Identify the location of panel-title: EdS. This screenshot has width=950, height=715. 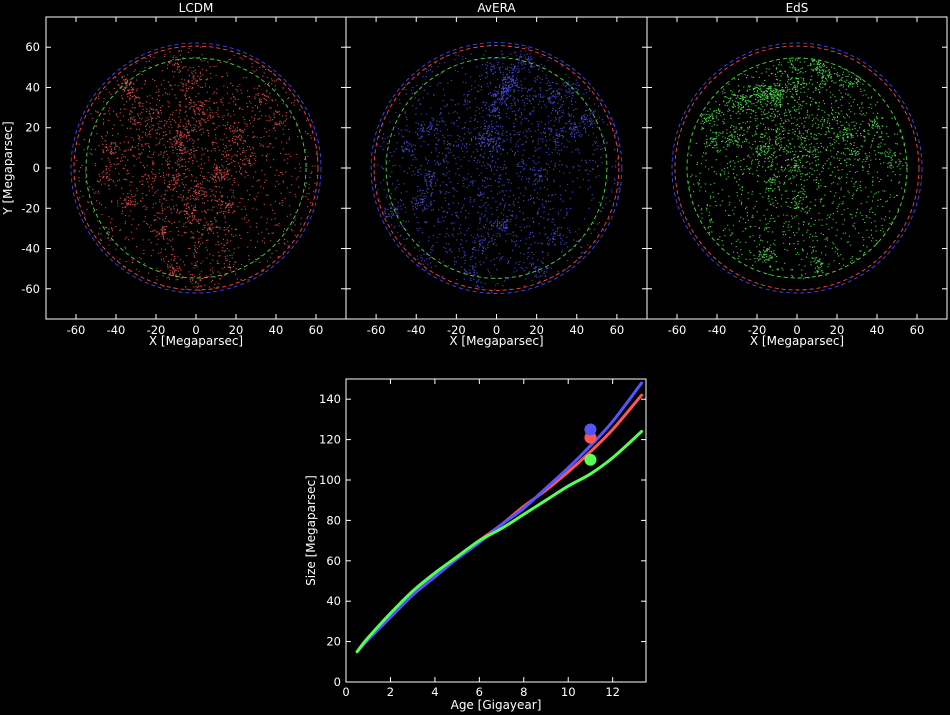
(797, 8).